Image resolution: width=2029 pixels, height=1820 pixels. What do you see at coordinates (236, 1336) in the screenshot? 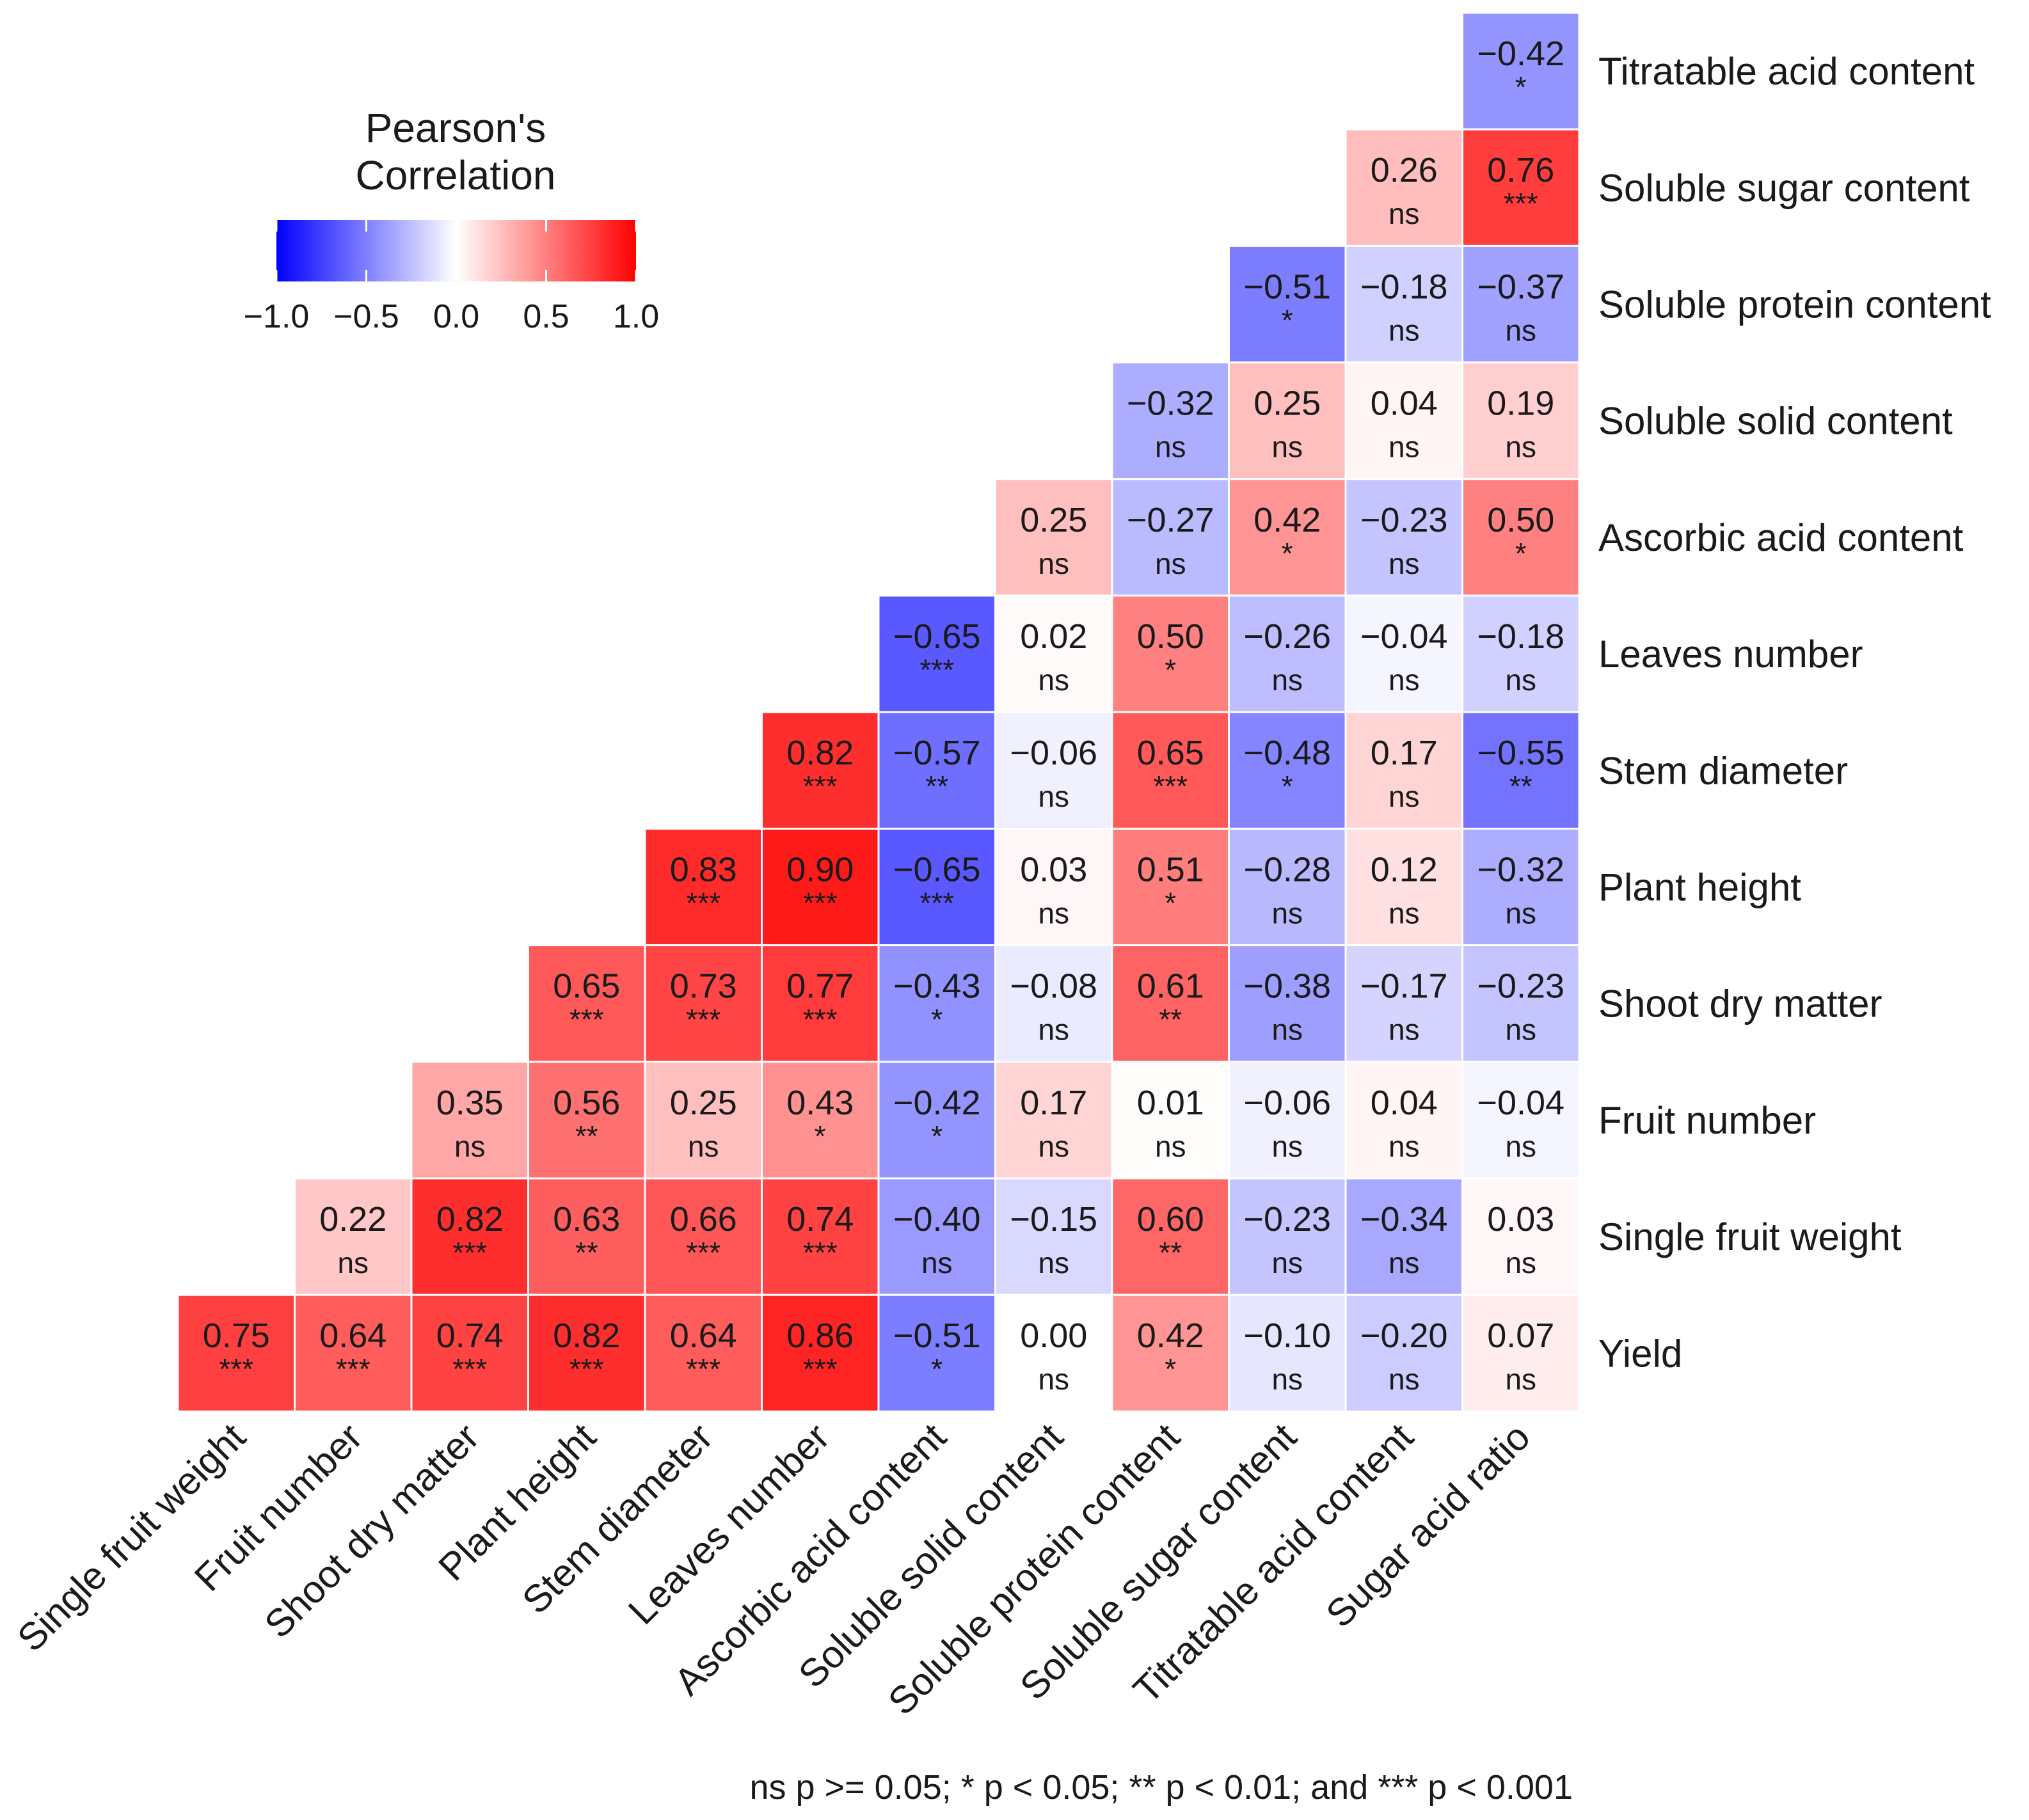
I see `cell-correlation-value: 0.75` at bounding box center [236, 1336].